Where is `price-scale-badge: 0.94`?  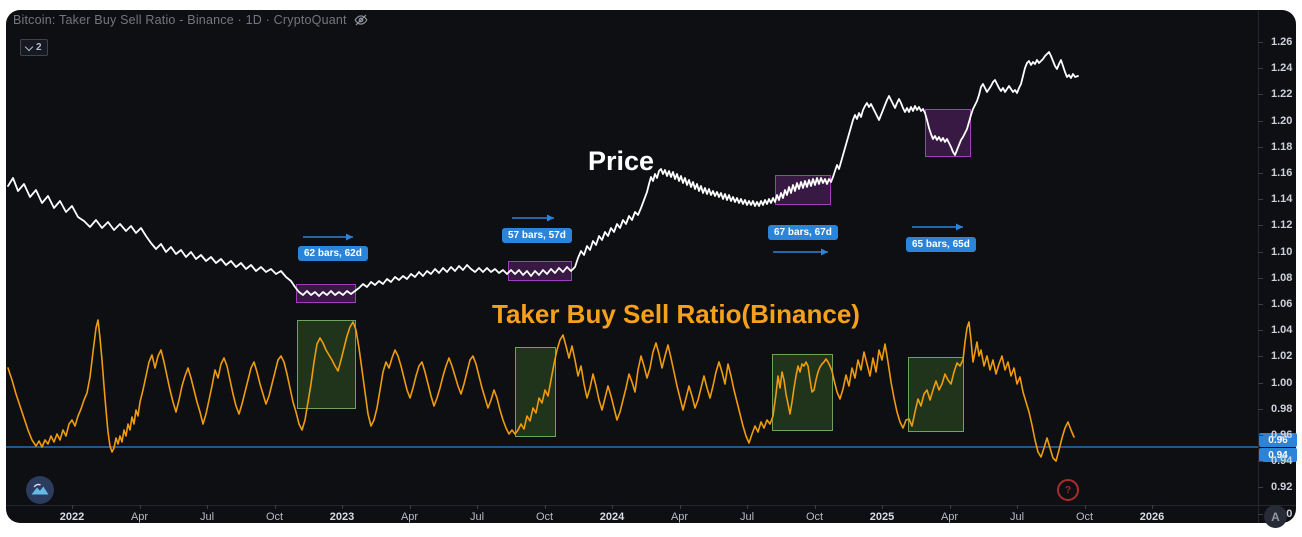 price-scale-badge: 0.94 is located at coordinates (1278, 455).